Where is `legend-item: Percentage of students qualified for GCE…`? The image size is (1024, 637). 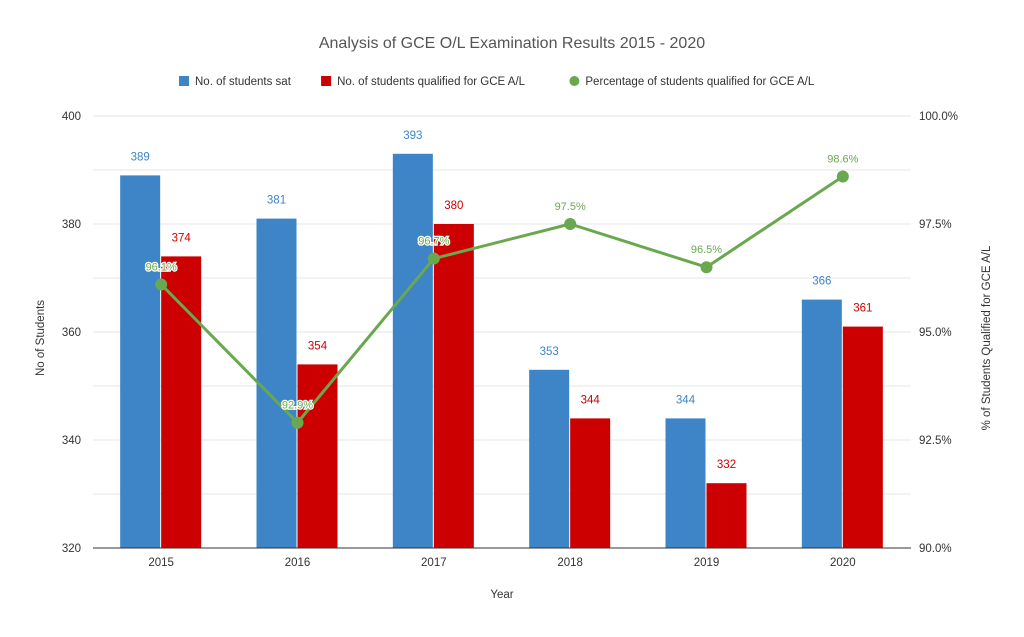 legend-item: Percentage of students qualified for GCE… is located at coordinates (692, 82).